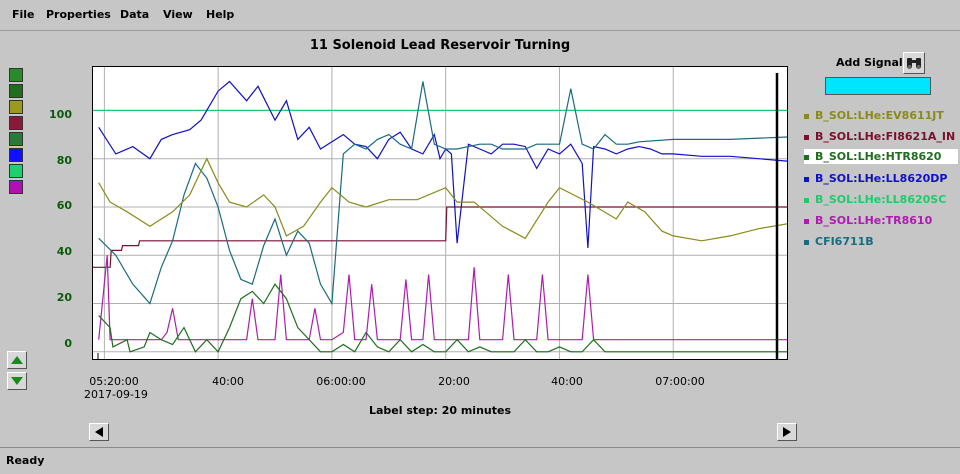 The height and width of the screenshot is (474, 960). I want to click on legend-item-ev8611jt: B_SOL:LHe:EV8611JT, so click(874, 115).